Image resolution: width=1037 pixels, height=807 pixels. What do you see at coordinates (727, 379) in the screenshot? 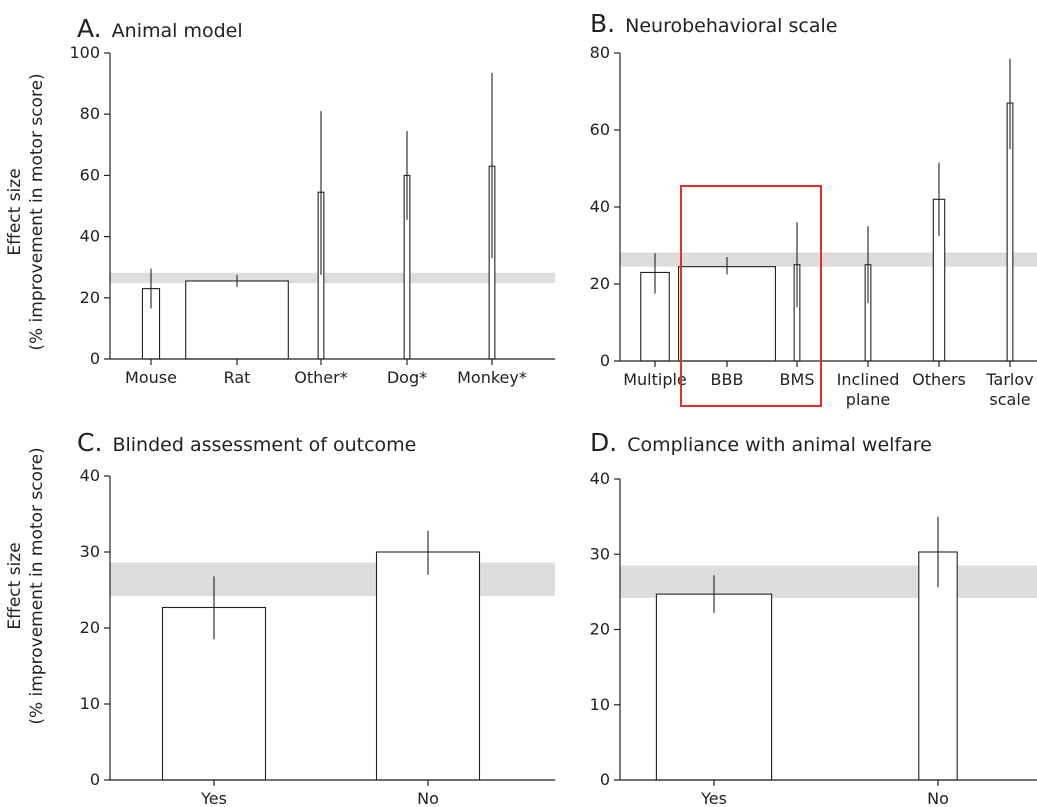
I see `x-tick-label: BBB` at bounding box center [727, 379].